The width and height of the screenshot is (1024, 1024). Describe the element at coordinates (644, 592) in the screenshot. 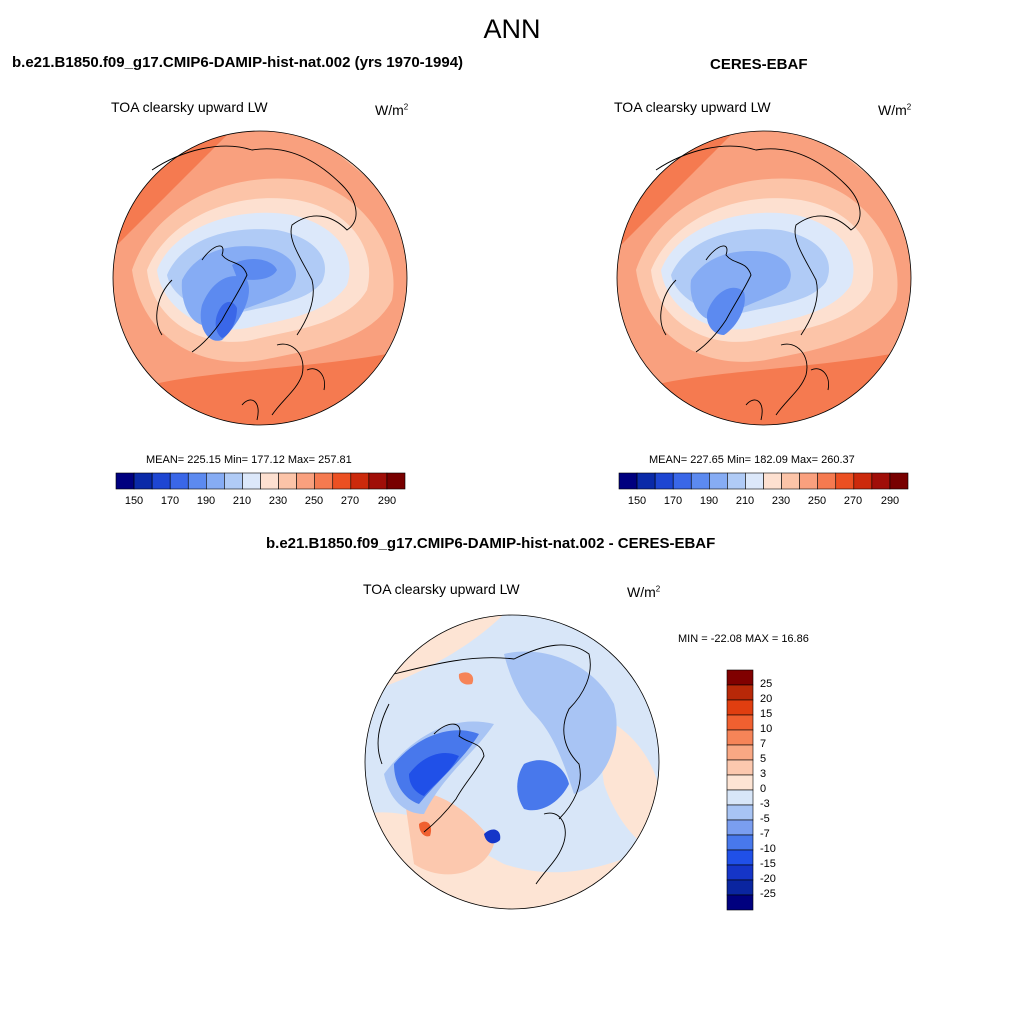

I see `panel-3-units-label: W/m2` at that location.